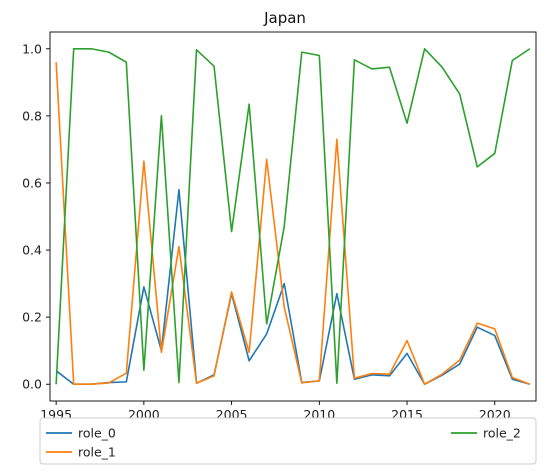  What do you see at coordinates (97, 433) in the screenshot?
I see `legend-label-role-0: role_0` at bounding box center [97, 433].